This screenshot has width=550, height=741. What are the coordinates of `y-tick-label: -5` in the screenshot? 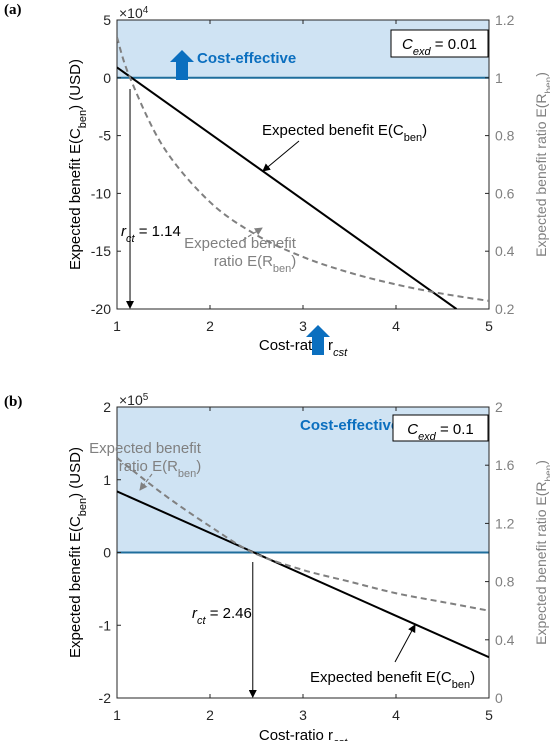 It's located at (105, 136).